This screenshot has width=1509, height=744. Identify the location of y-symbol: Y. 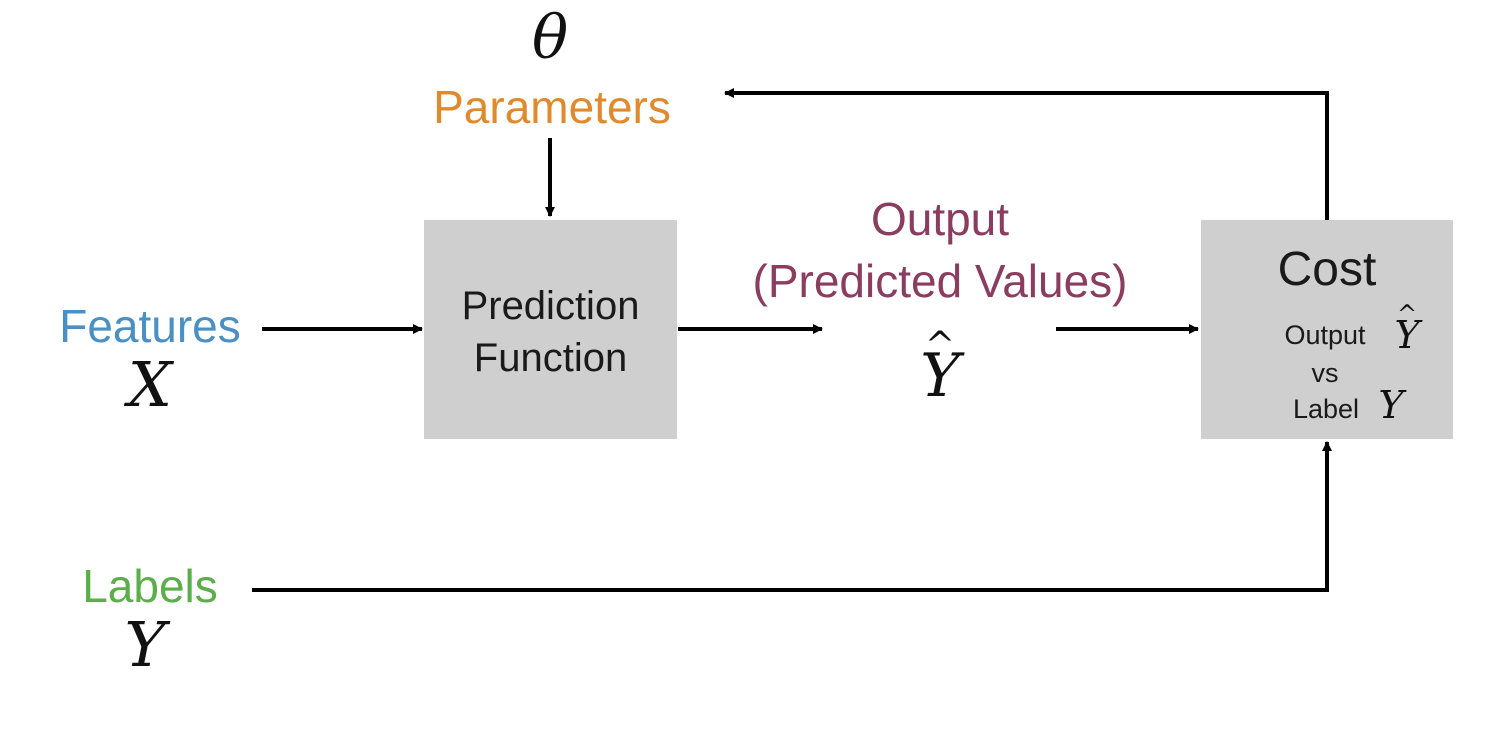
(145, 644).